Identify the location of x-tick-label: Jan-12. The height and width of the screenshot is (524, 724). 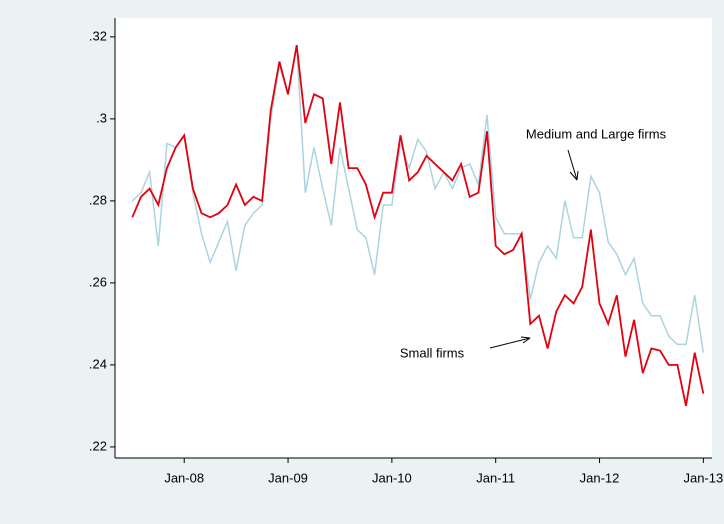
(600, 477).